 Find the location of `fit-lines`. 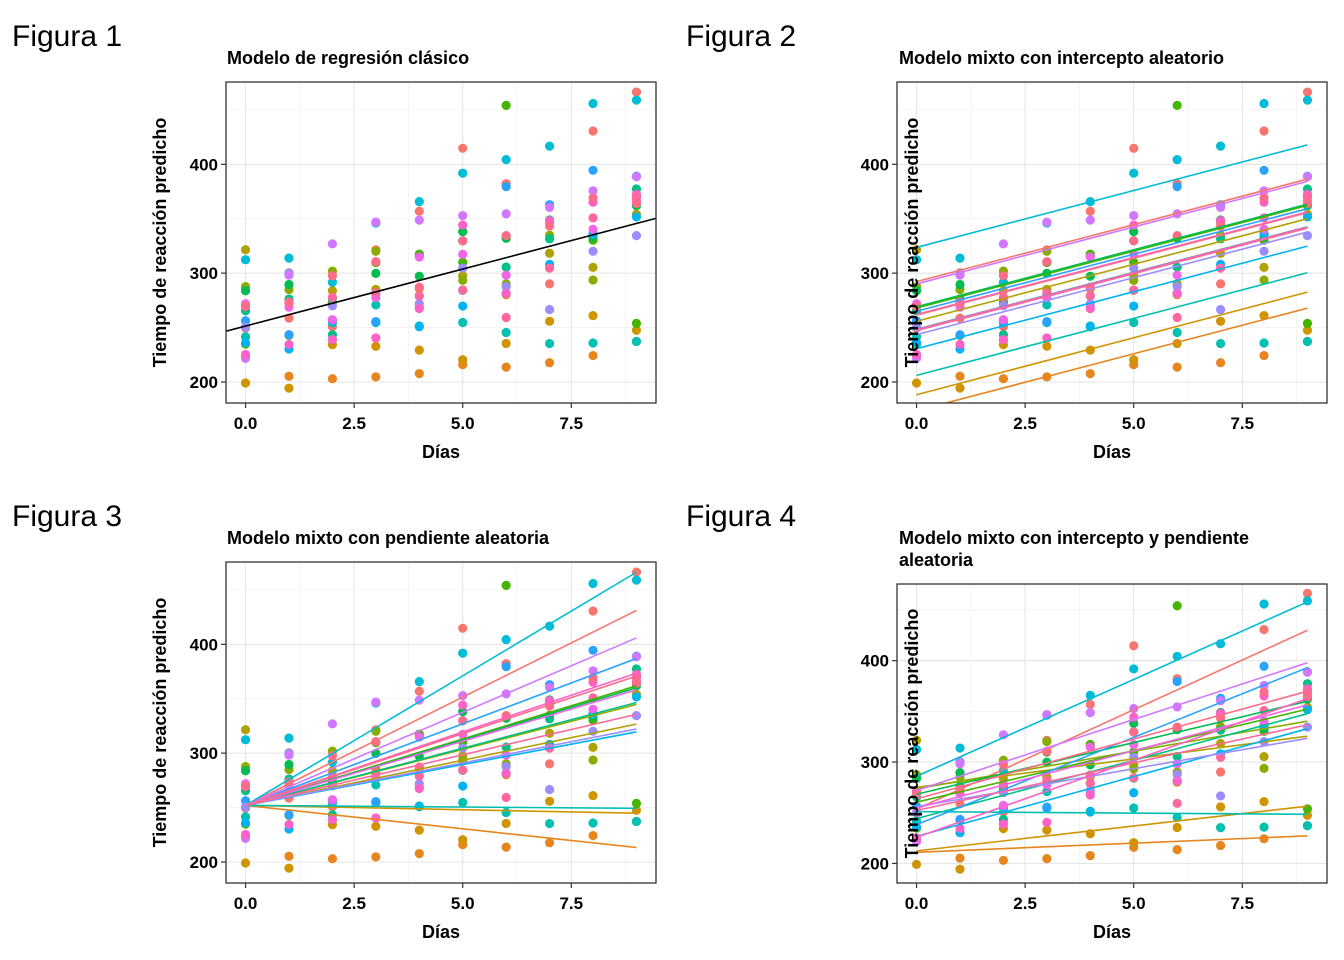

fit-lines is located at coordinates (441, 710).